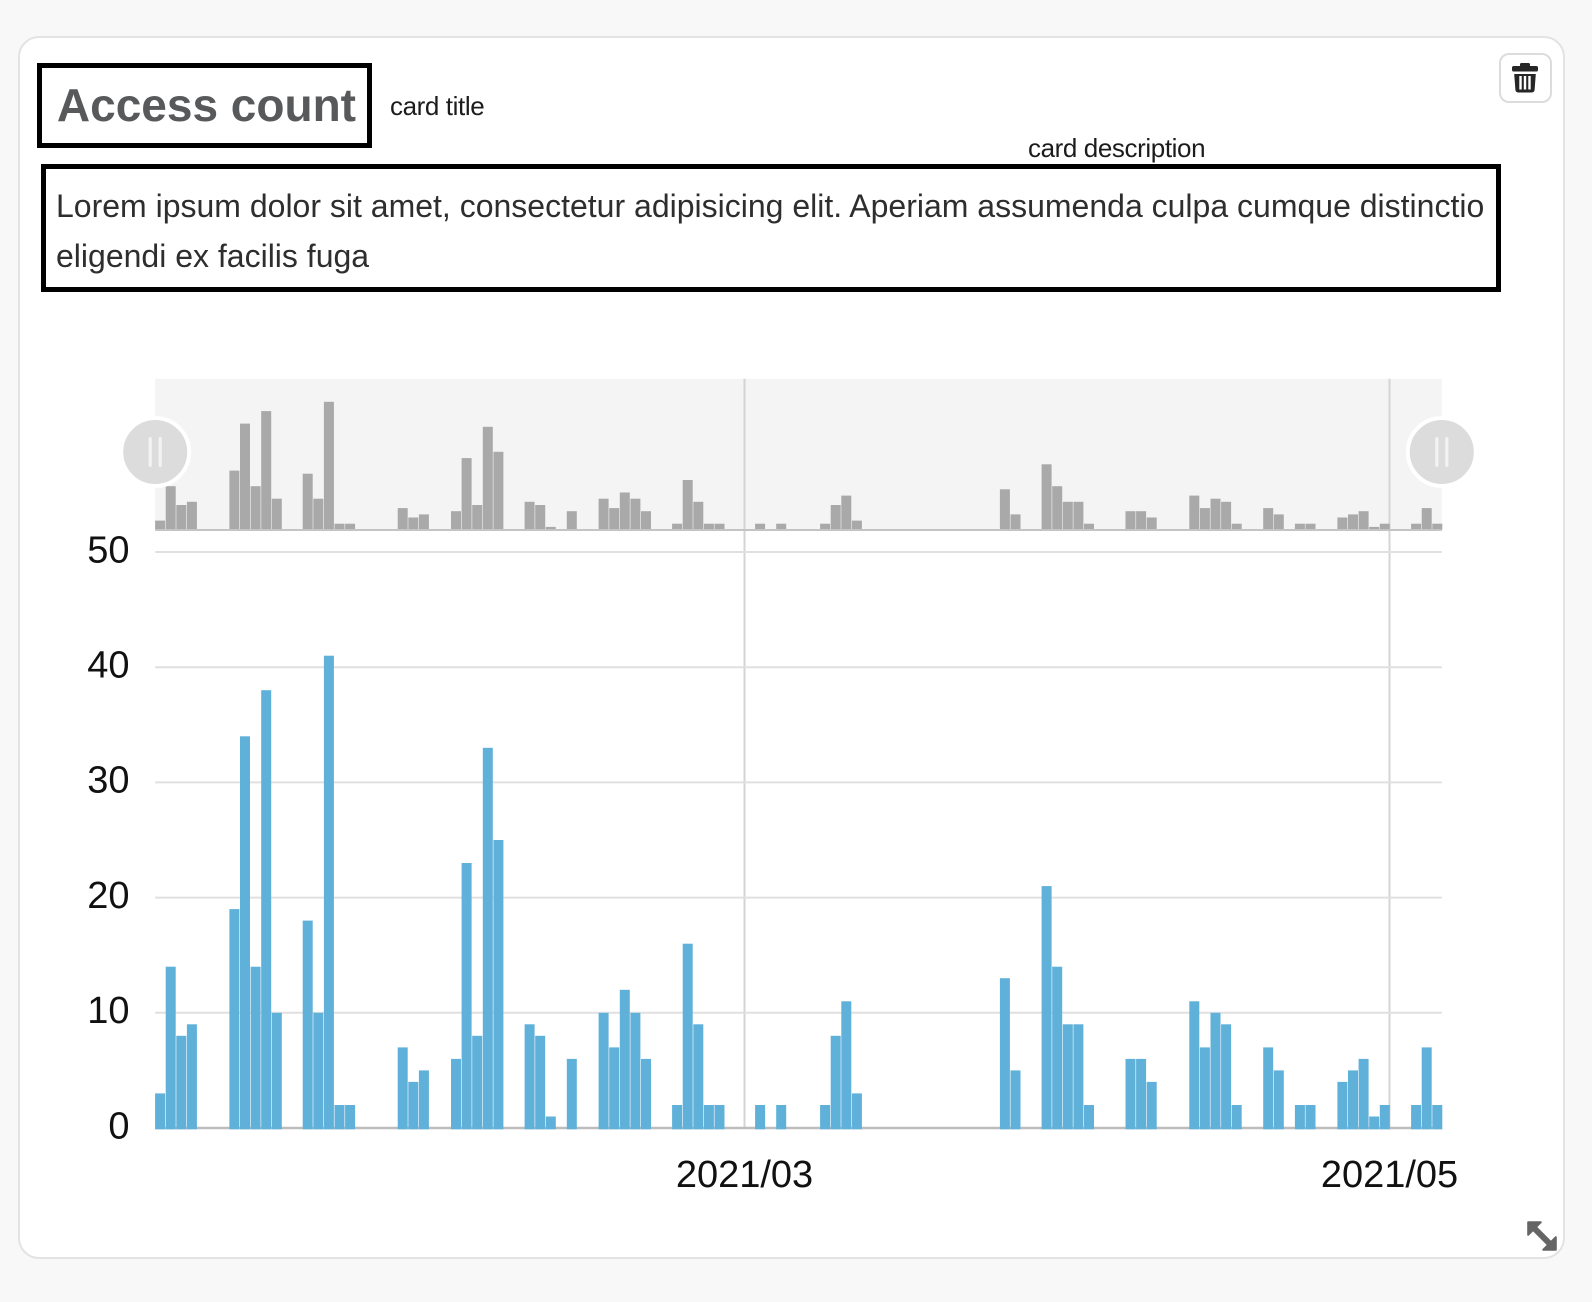 This screenshot has width=1592, height=1302. I want to click on svg-text: 30, so click(108, 781).